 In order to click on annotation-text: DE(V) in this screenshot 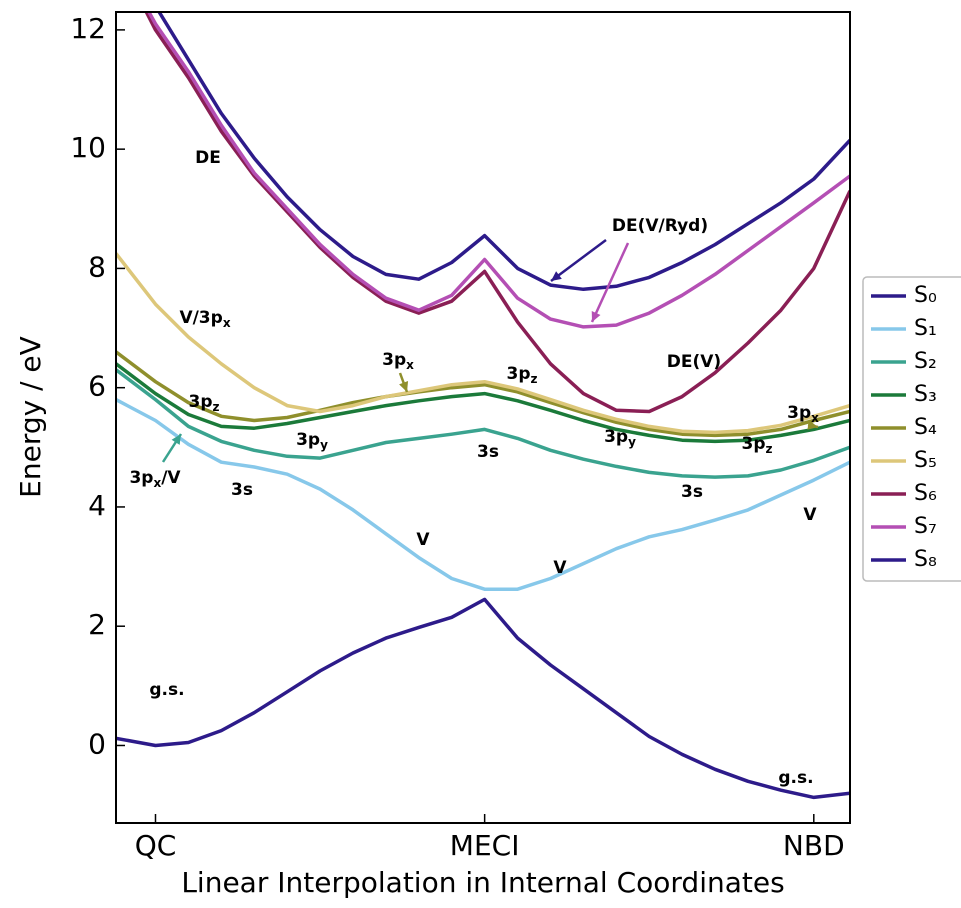, I will do `click(694, 362)`.